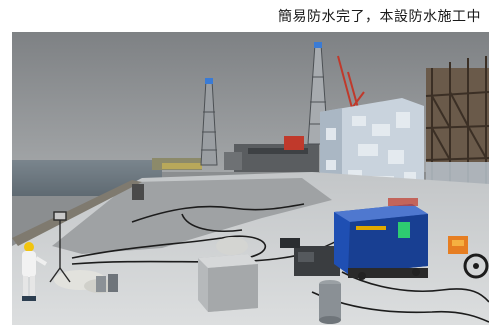 This screenshot has height=325, width=489. I want to click on containers, so click(218, 299).